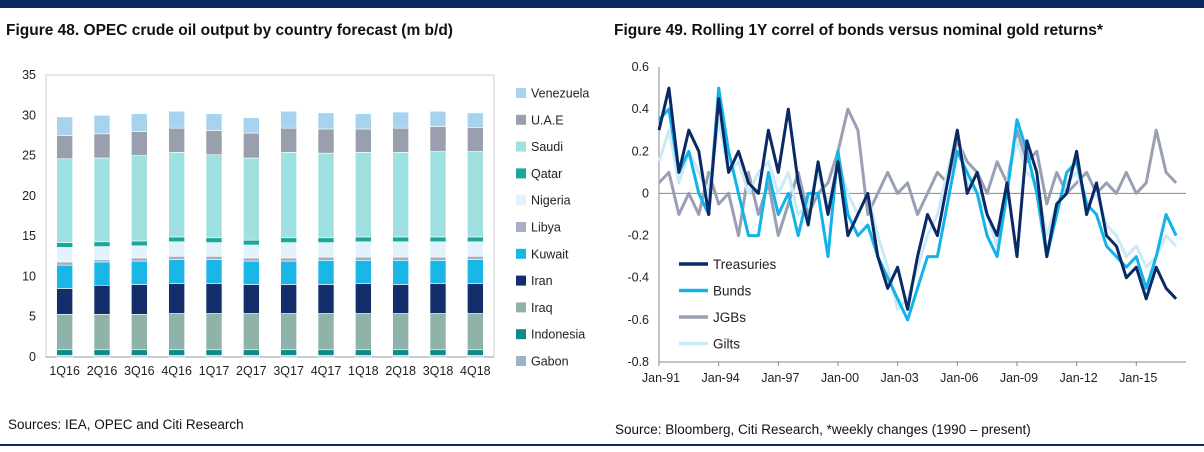 This screenshot has height=452, width=1204. Describe the element at coordinates (1019, 378) in the screenshot. I see `x-tick-label: Jan-09` at that location.